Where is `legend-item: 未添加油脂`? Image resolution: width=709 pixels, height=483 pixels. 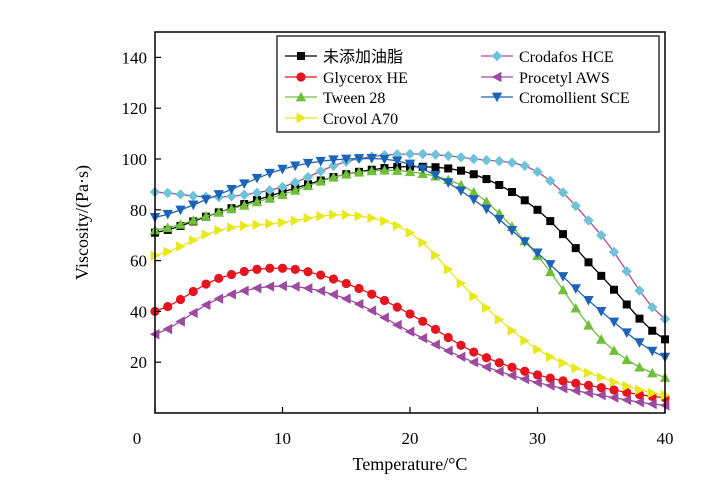
legend-item: 未添加油脂 is located at coordinates (344, 57).